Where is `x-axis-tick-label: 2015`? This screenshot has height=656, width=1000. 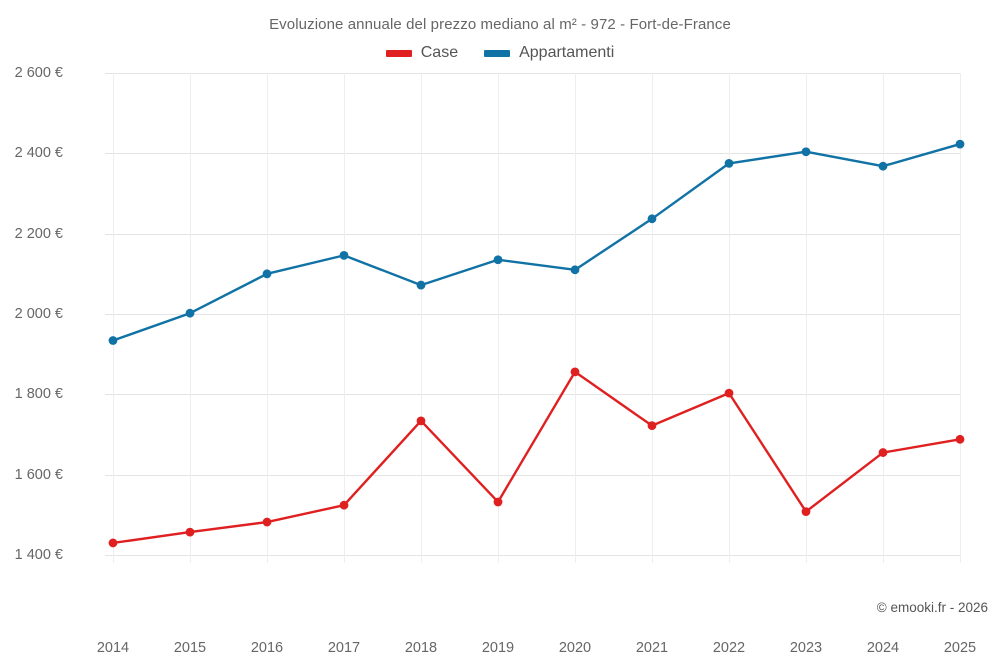 x-axis-tick-label: 2015 is located at coordinates (190, 648).